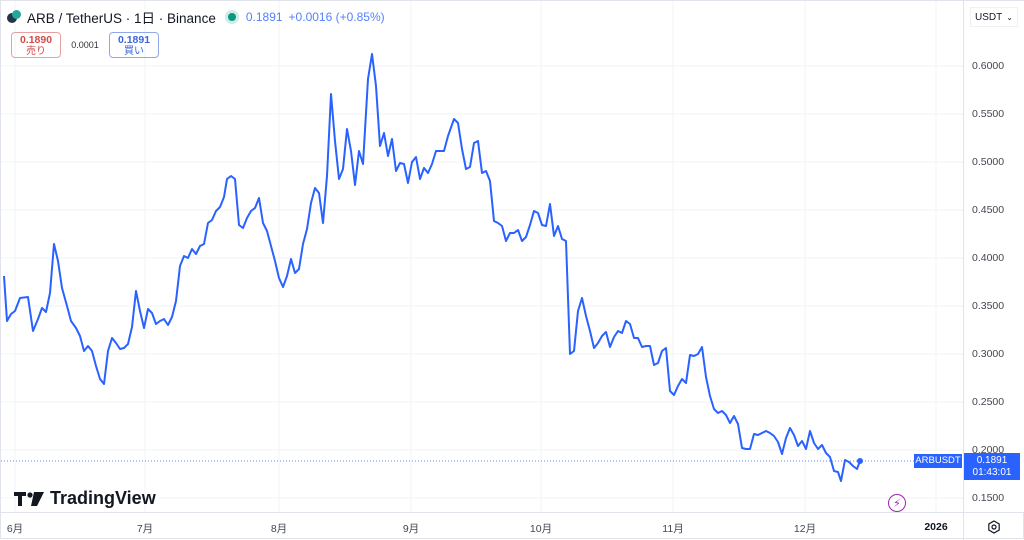 This screenshot has width=1024, height=540. I want to click on bid-ask-panel: 0.1890 売り 0.0001 0.1891 買い, so click(85, 45).